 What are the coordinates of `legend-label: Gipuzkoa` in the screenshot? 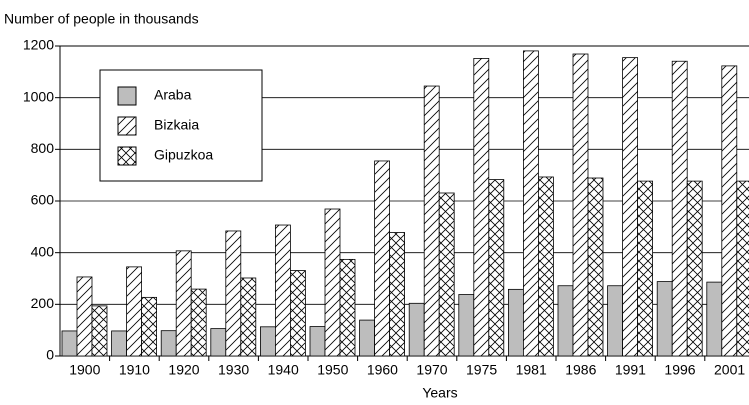 It's located at (183, 155).